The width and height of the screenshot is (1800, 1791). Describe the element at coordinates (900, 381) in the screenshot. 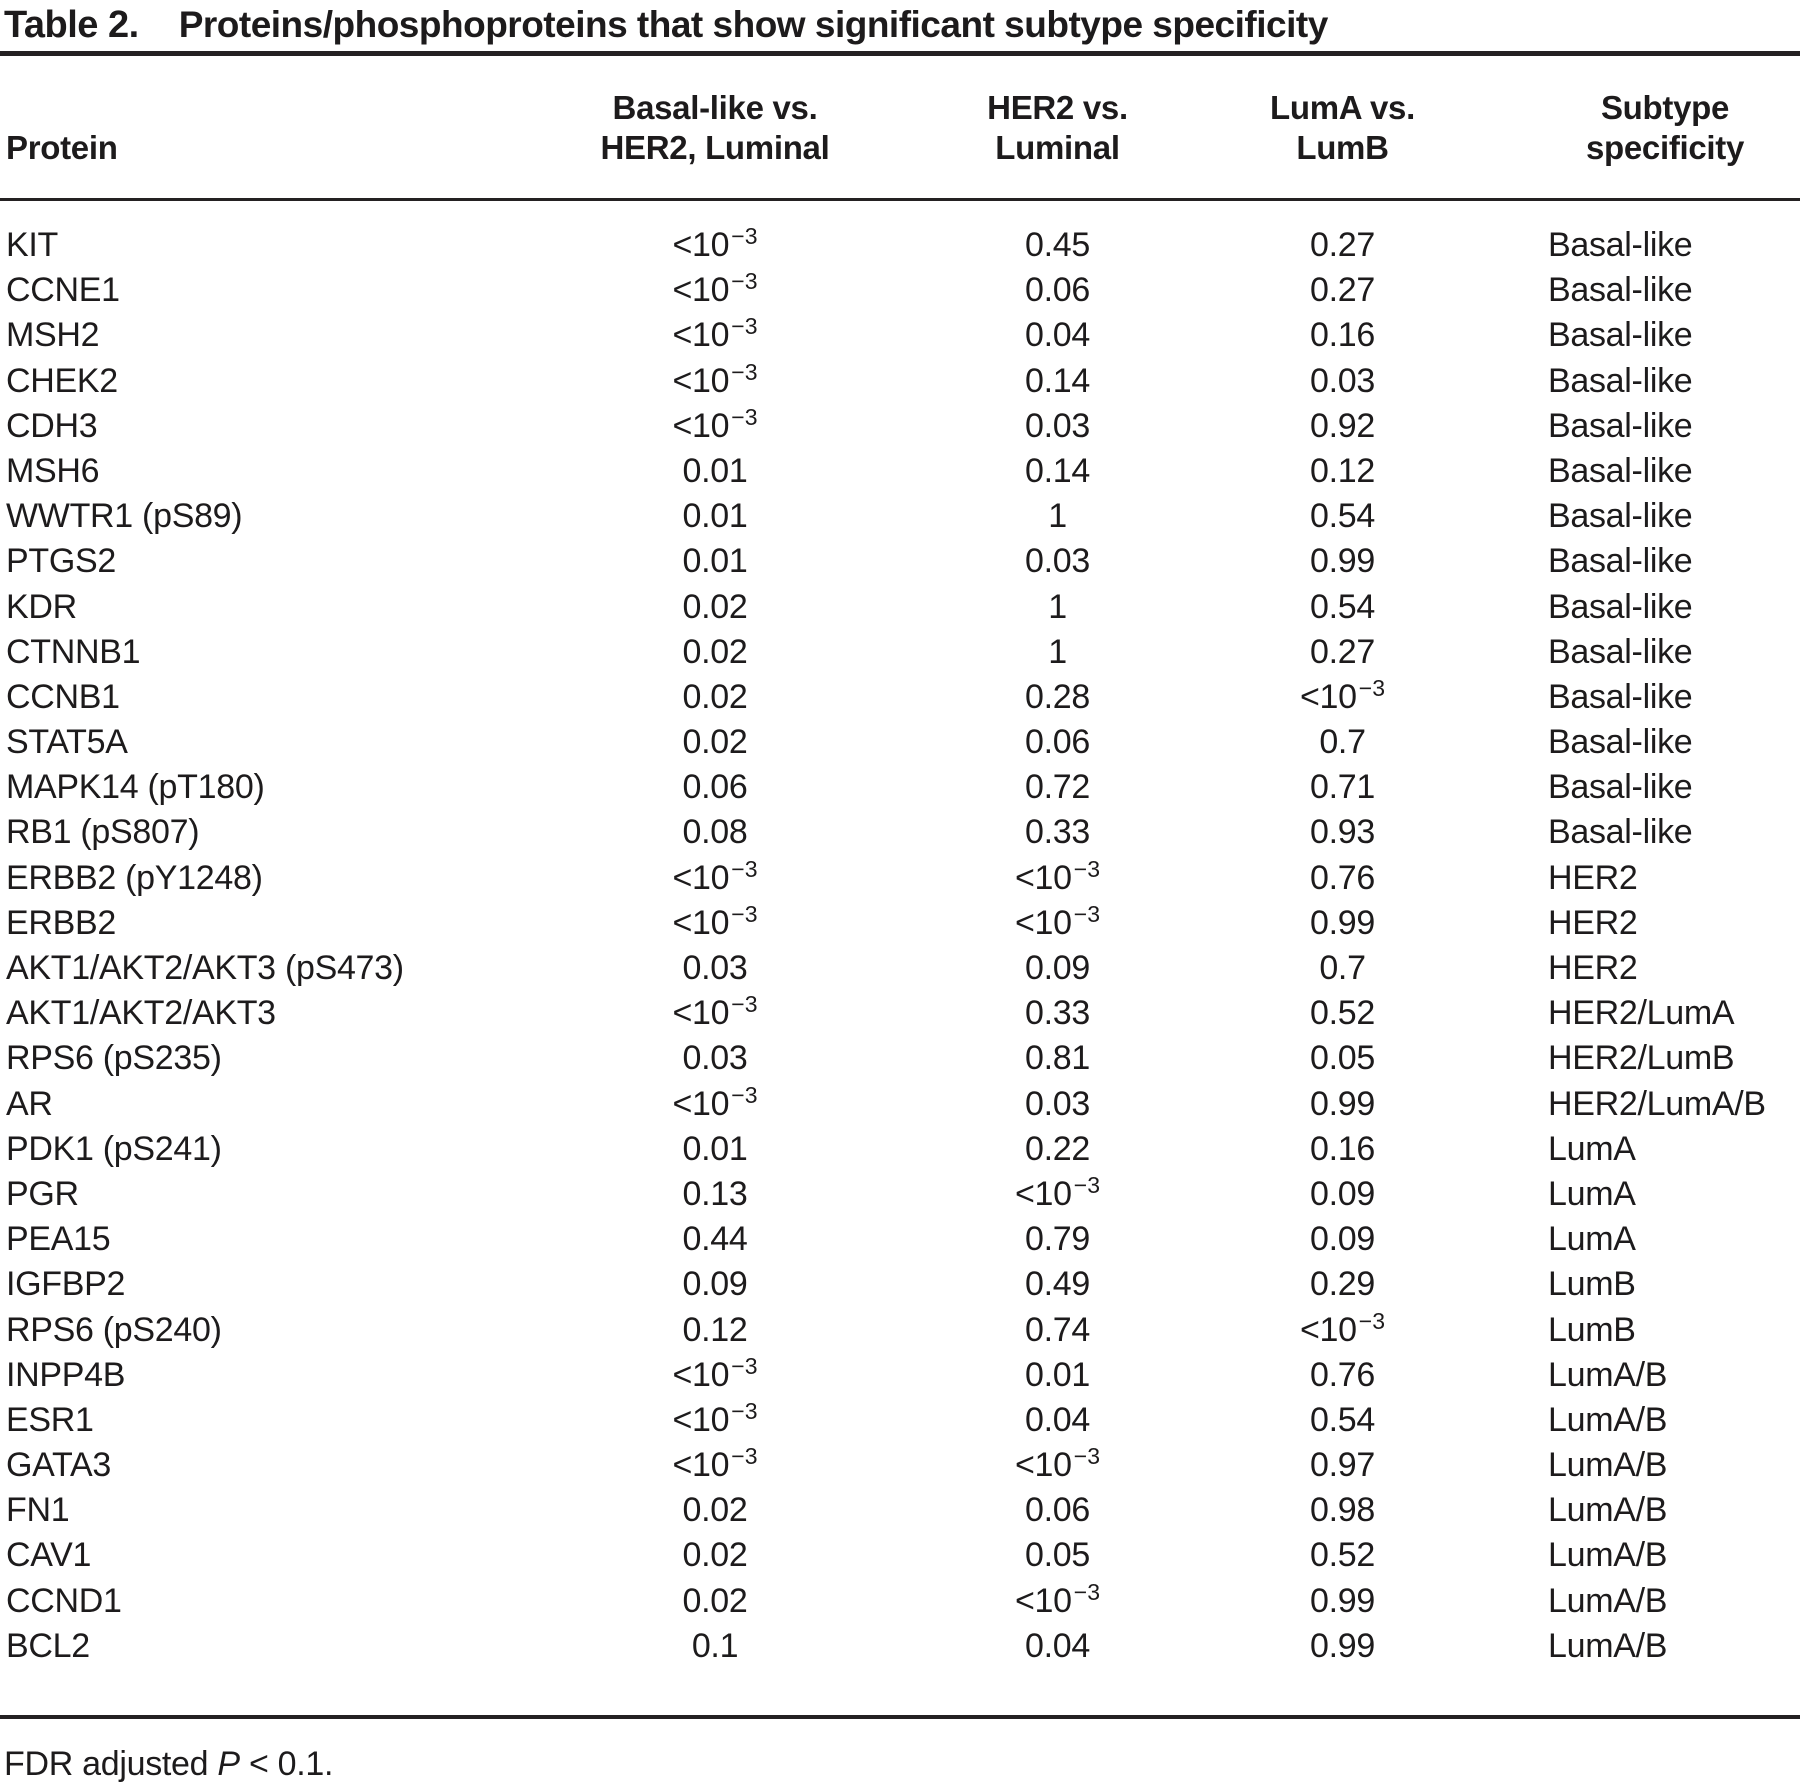

I see `table-row: CHEK2 <10−3 0.14 0.03 Basal-like` at that location.